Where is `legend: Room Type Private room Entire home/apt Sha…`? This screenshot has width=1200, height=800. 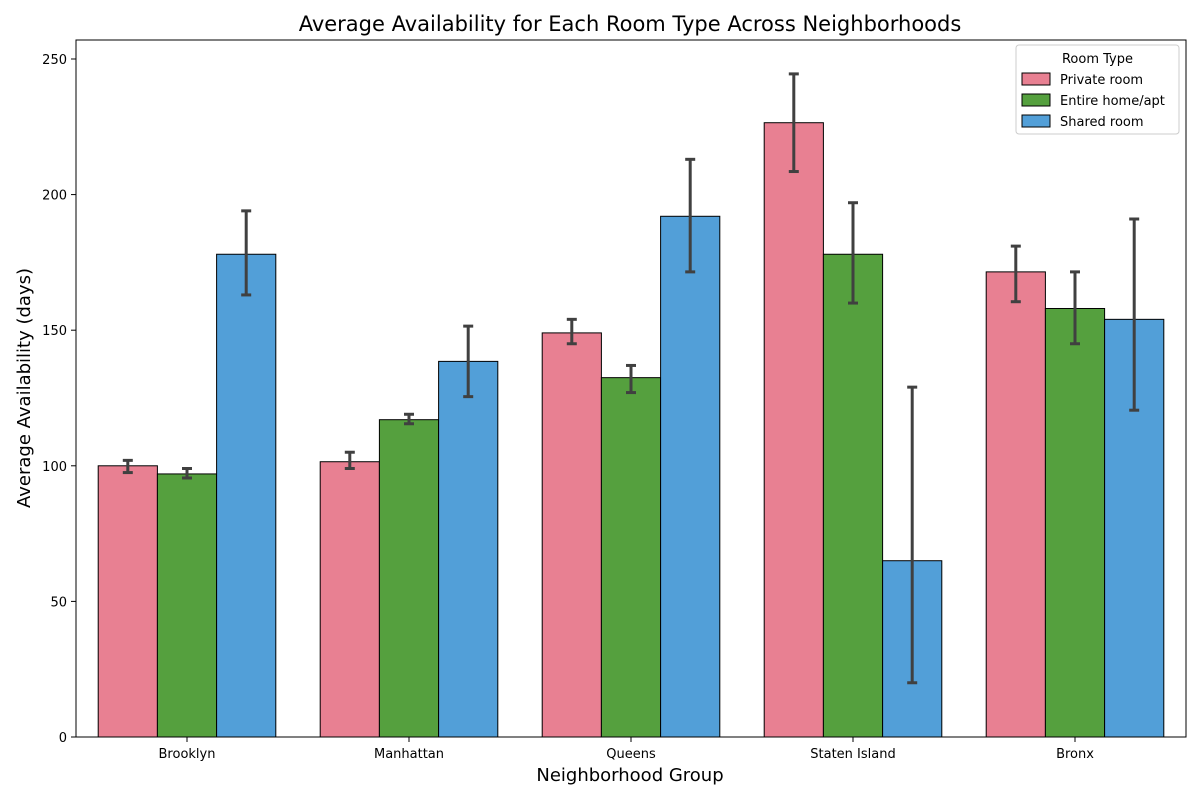 legend: Room Type Private room Entire home/apt Sha… is located at coordinates (1097, 89).